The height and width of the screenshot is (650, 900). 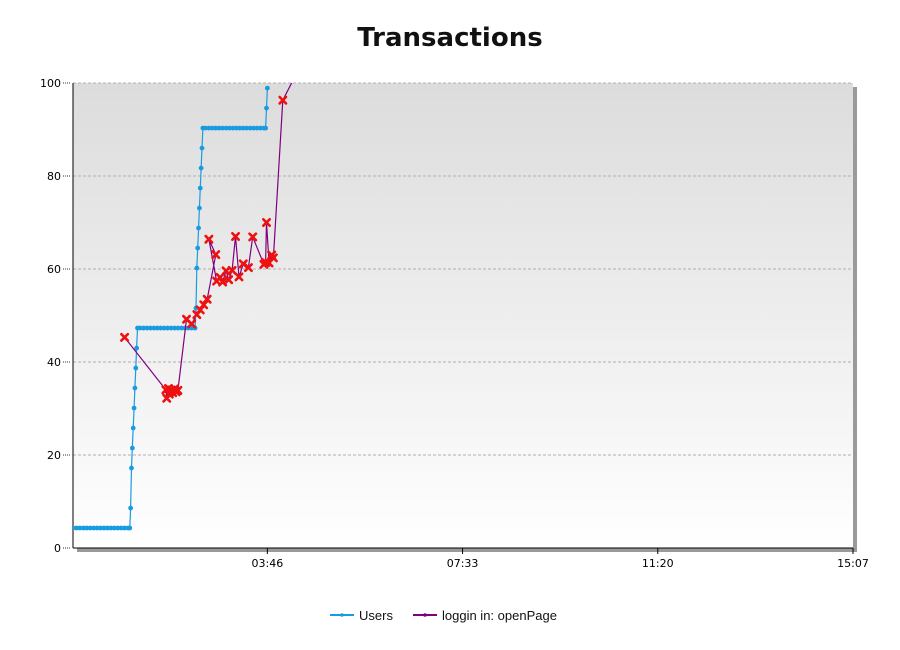 I want to click on legend-label-users: Users, so click(x=376, y=615).